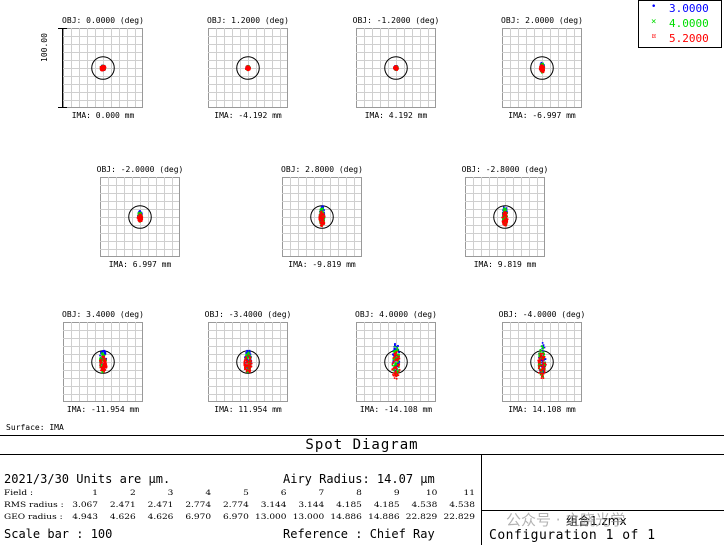 The width and height of the screenshot is (724, 545). What do you see at coordinates (396, 314) in the screenshot?
I see `field-angle-label: OBJ: 4.0000 (deg)` at bounding box center [396, 314].